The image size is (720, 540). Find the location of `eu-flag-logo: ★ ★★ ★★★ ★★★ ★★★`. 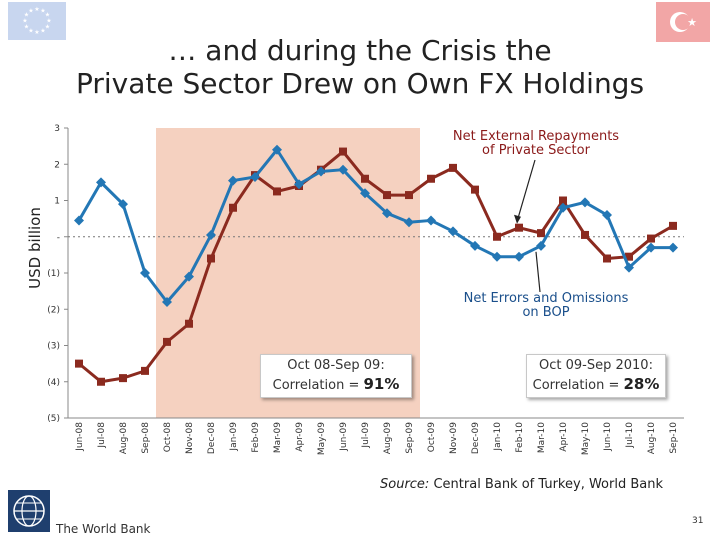

eu-flag-logo: ★ ★★ ★★★ ★★★ ★★★ is located at coordinates (37, 21).